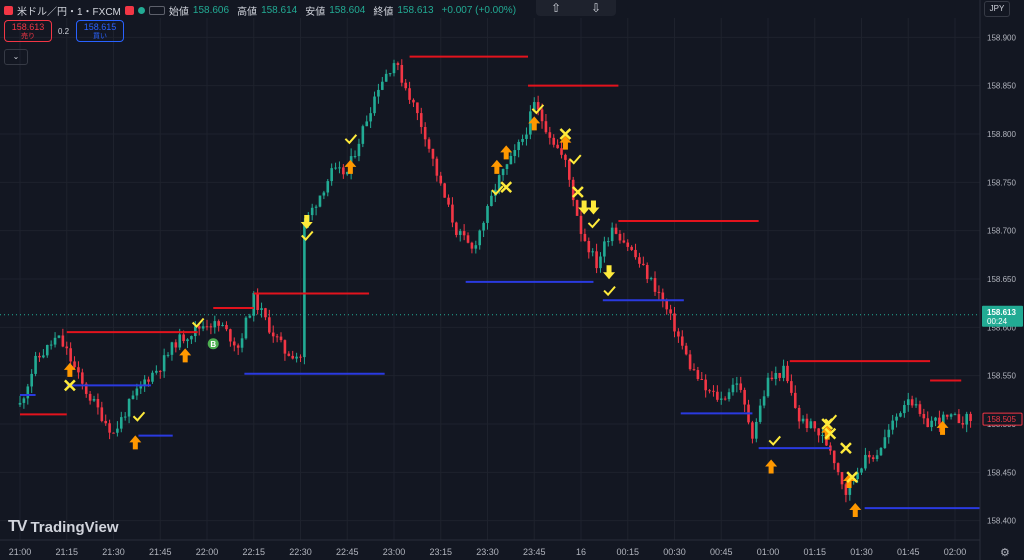 This screenshot has width=1024, height=560. I want to click on chevron-down-icon: ⌄, so click(16, 57).